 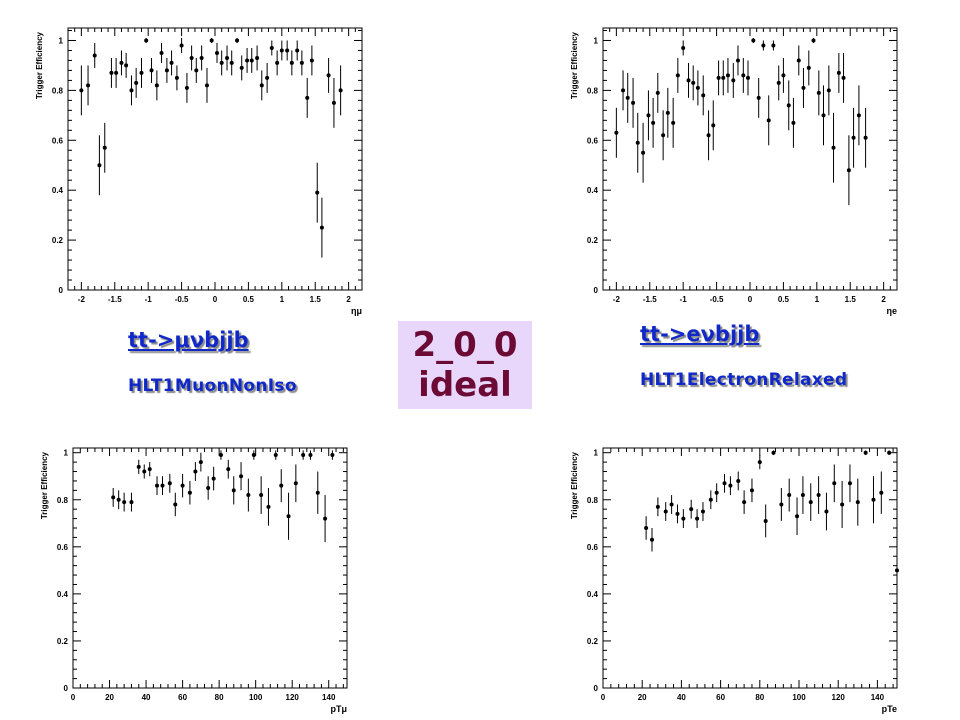 What do you see at coordinates (699, 334) in the screenshot?
I see `electron-process-label: tt->eνbjjb` at bounding box center [699, 334].